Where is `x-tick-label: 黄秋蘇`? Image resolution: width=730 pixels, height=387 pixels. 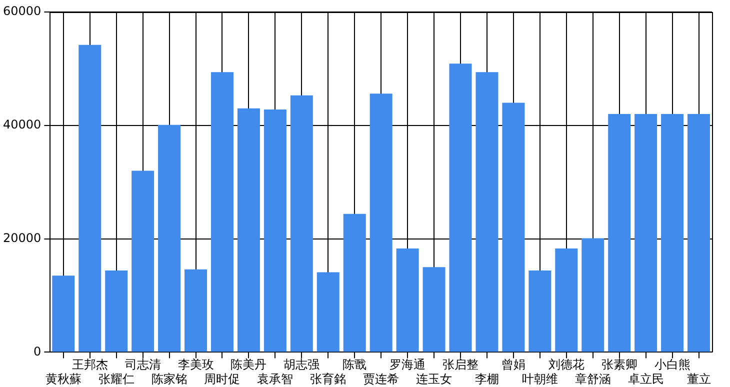
x-tick-label: 黄秋蘇 is located at coordinates (63, 379).